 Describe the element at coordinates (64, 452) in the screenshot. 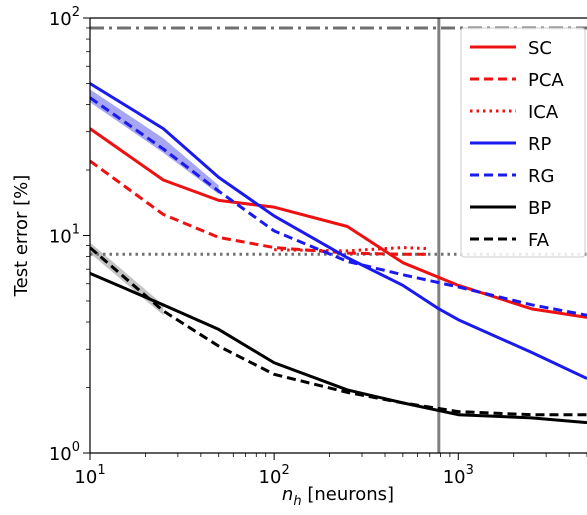

I see `y-tick-label: 10⁰` at that location.